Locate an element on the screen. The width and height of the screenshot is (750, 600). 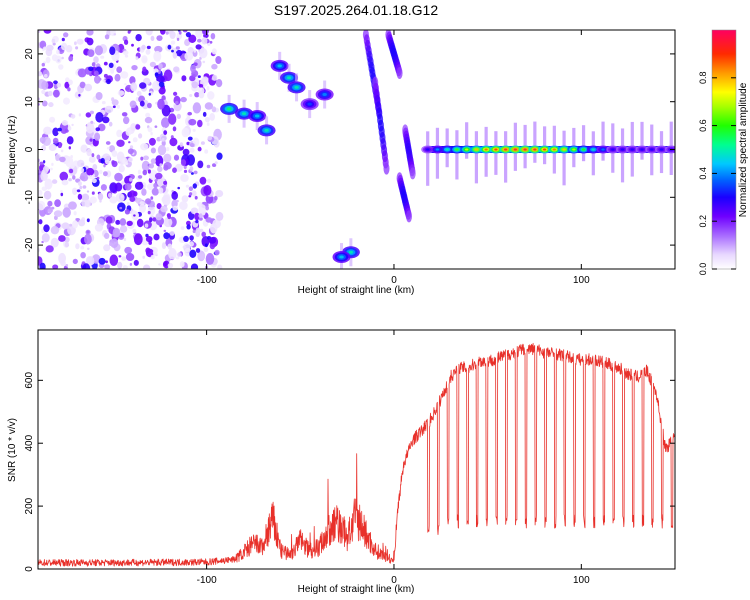
spectrogram-x-label: Height of straight line (km) is located at coordinates (356, 290).